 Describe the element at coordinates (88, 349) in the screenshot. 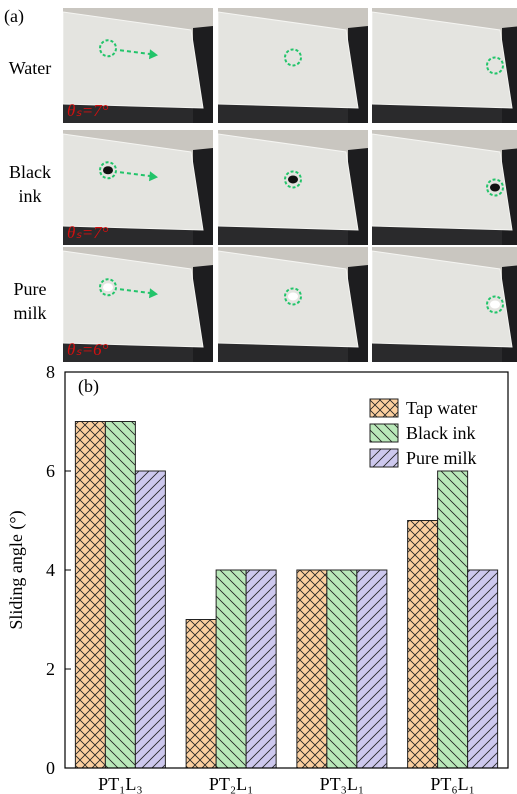

I see `angle-label: θₛ=6°` at that location.